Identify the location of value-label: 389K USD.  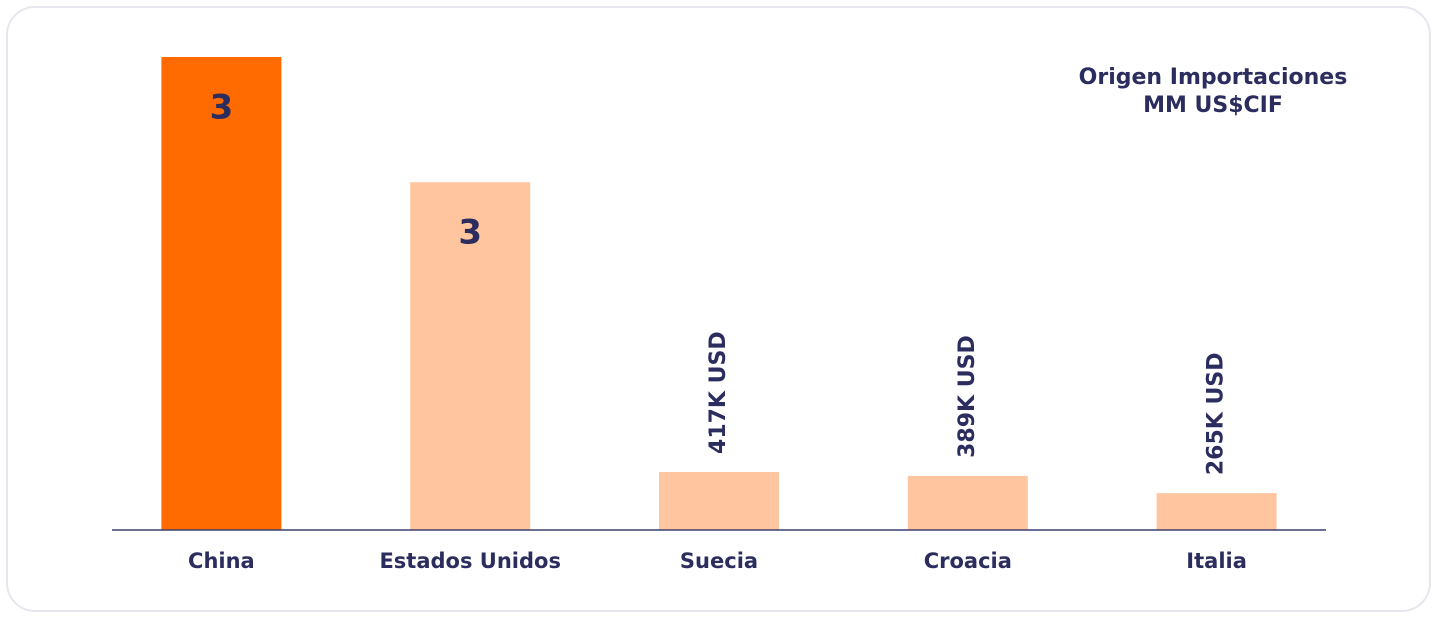
(967, 396).